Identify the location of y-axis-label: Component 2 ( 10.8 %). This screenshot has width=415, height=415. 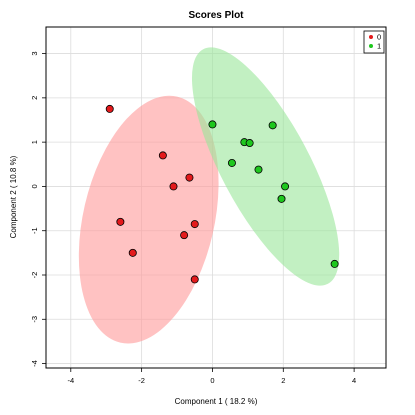
(13, 196).